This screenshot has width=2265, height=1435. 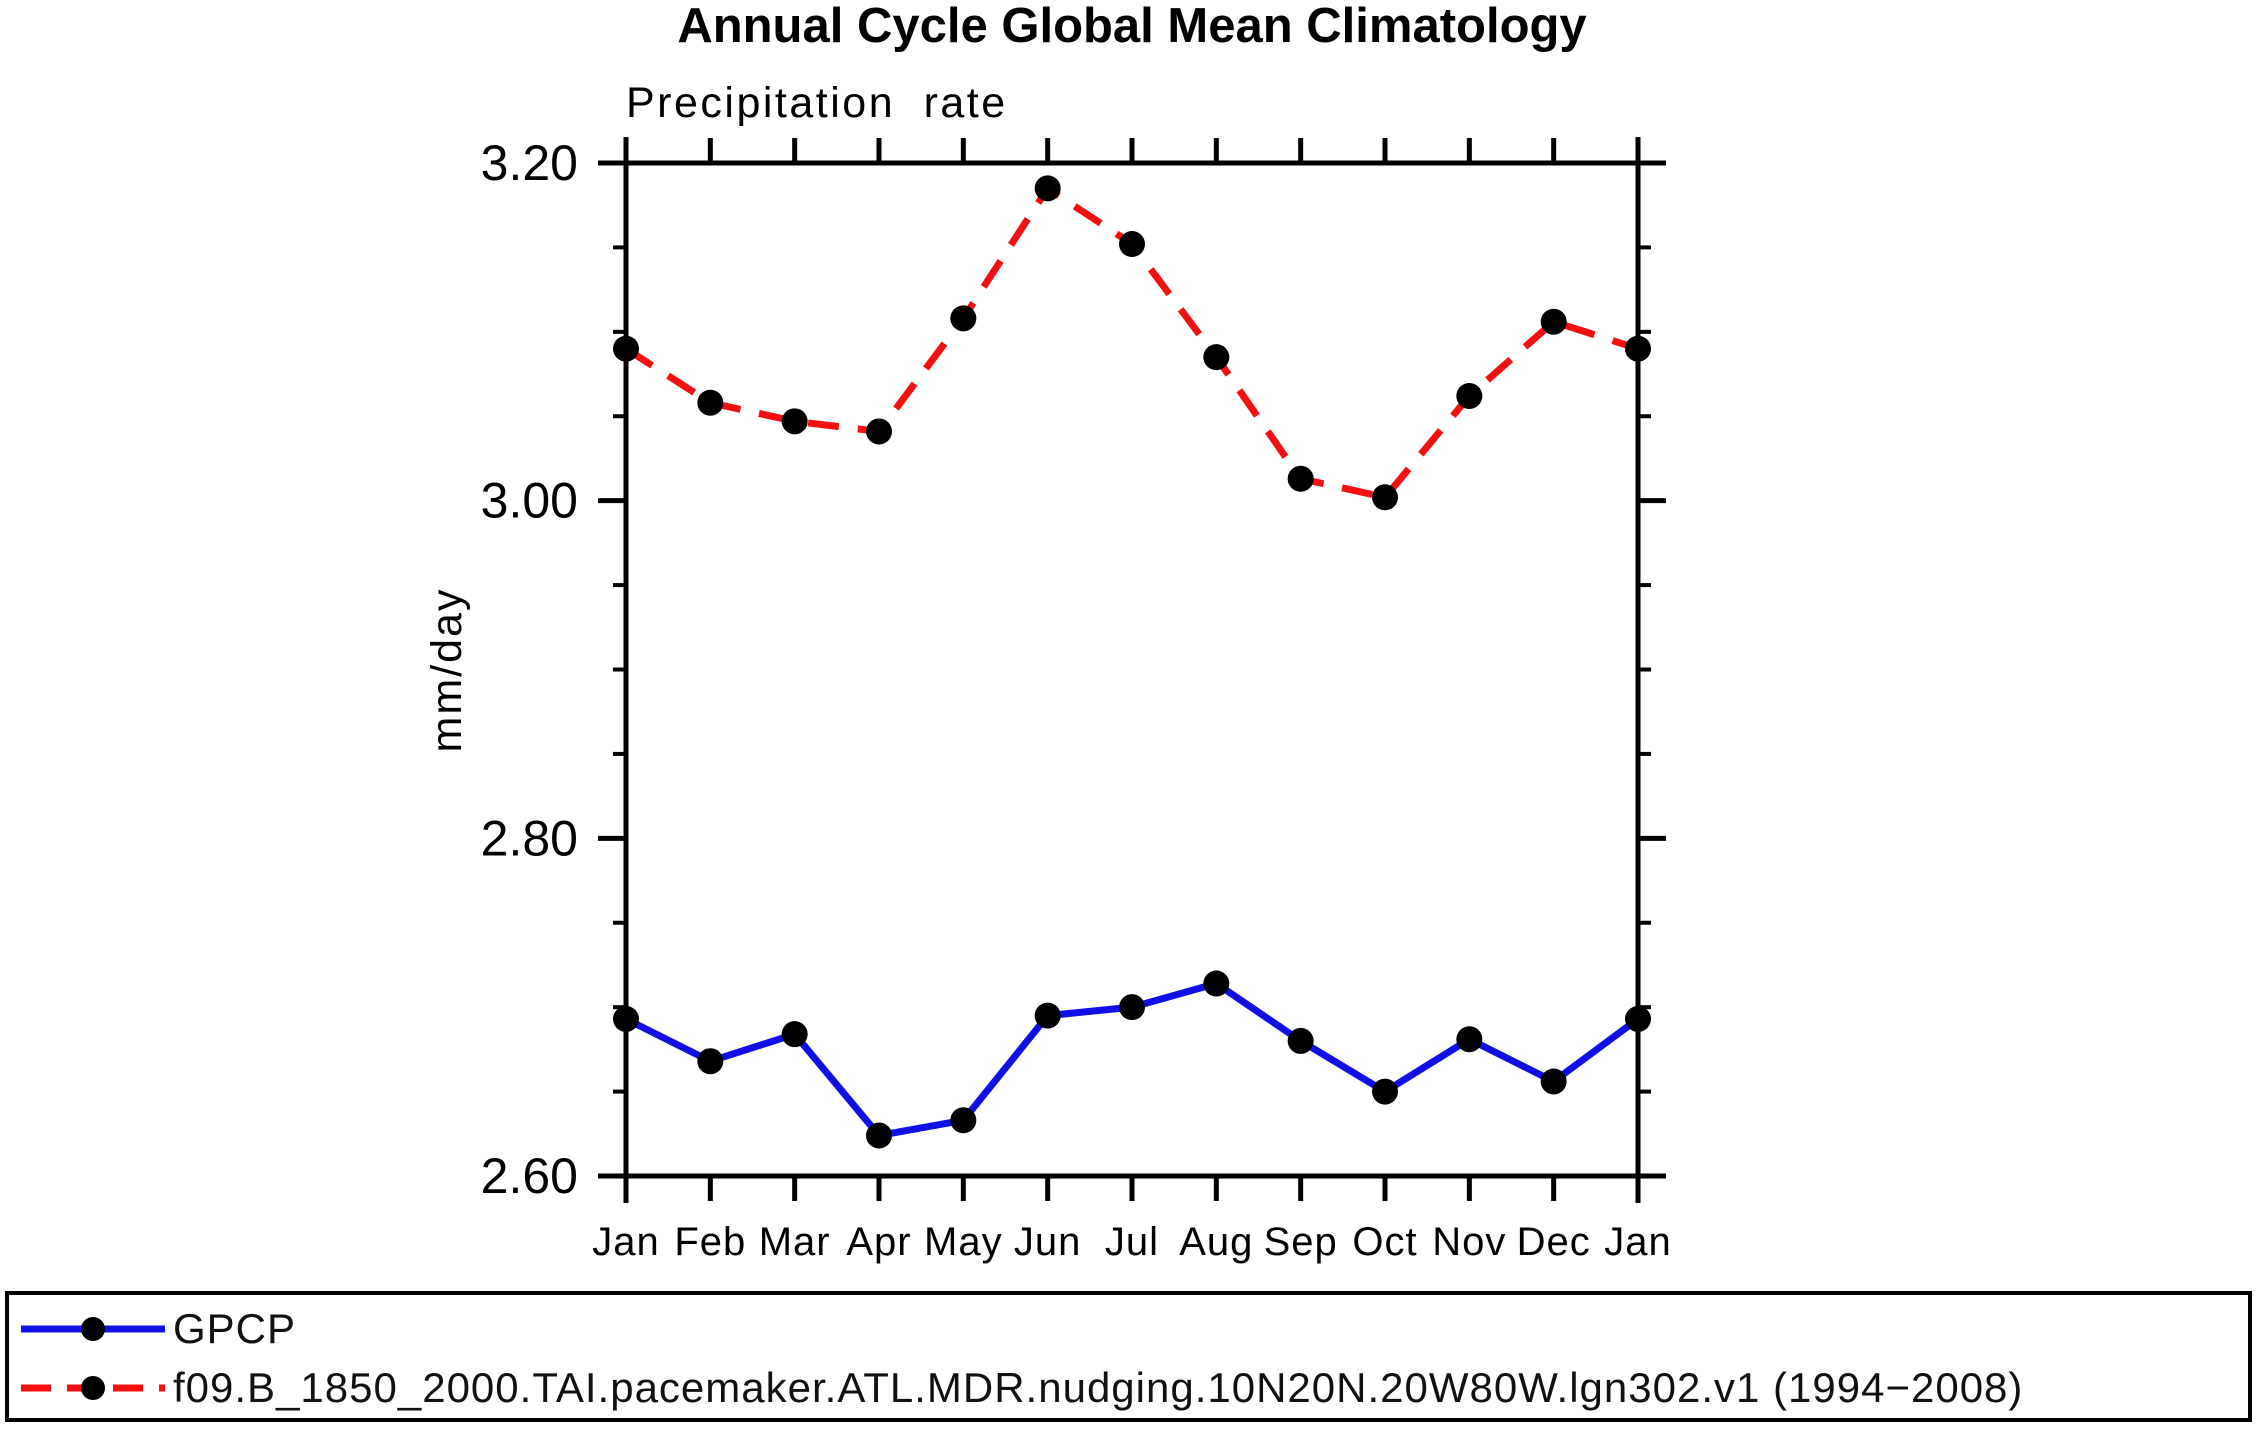 I want to click on model-point-Apr, so click(x=879, y=431).